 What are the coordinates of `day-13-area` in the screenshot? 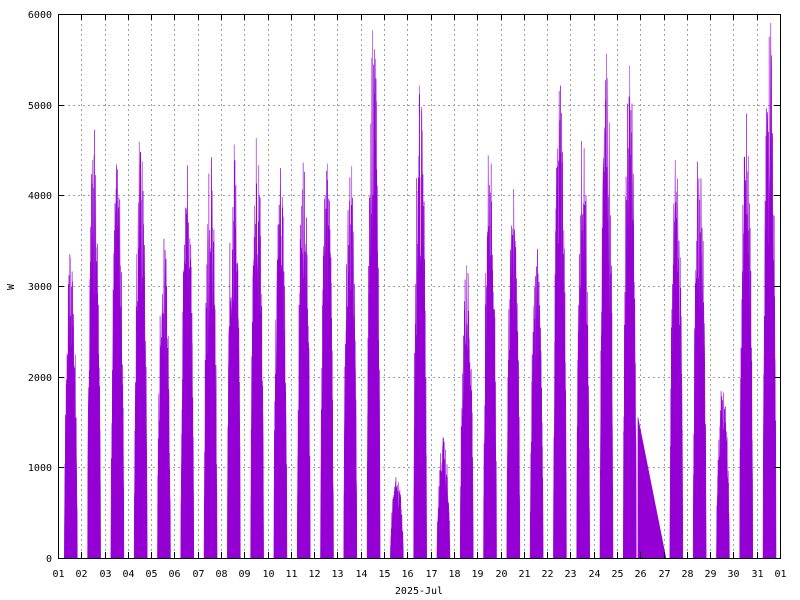 It's located at (350, 362).